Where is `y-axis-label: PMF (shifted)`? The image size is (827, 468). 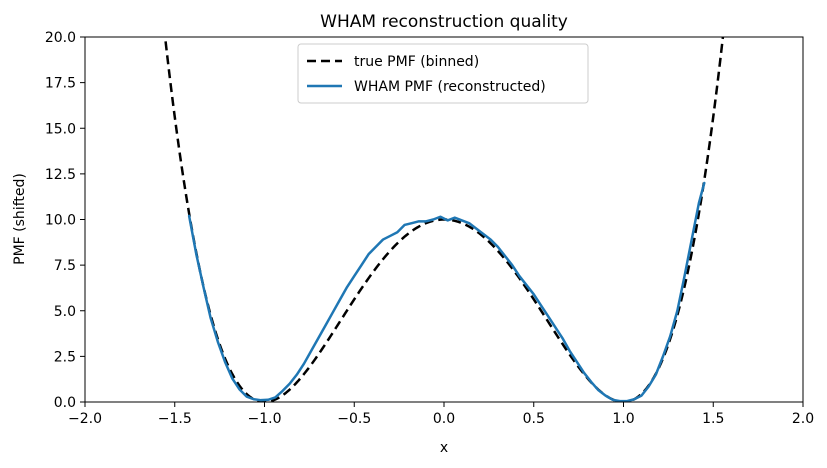
y-axis-label: PMF (shifted) is located at coordinates (20, 219).